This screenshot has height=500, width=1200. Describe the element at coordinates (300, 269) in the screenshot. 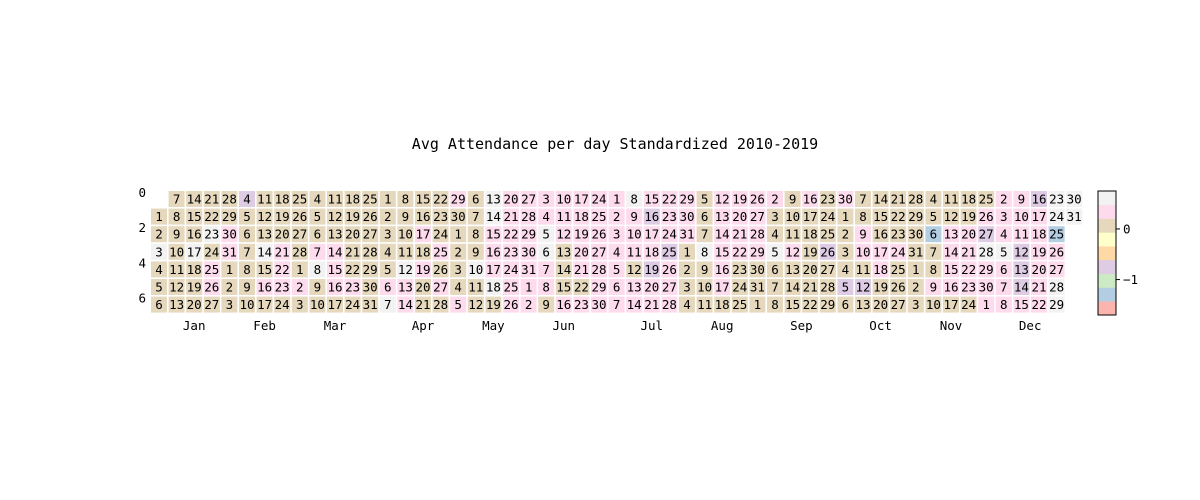

I see `day-number-label: 1` at that location.